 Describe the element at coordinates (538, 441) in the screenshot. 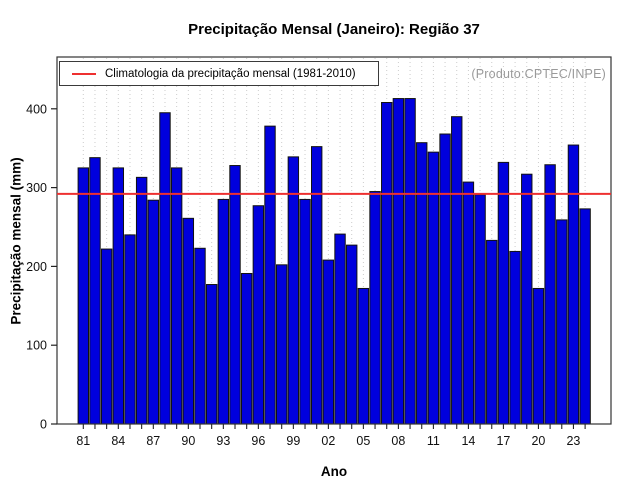

I see `x-tick-label-20: 20` at that location.